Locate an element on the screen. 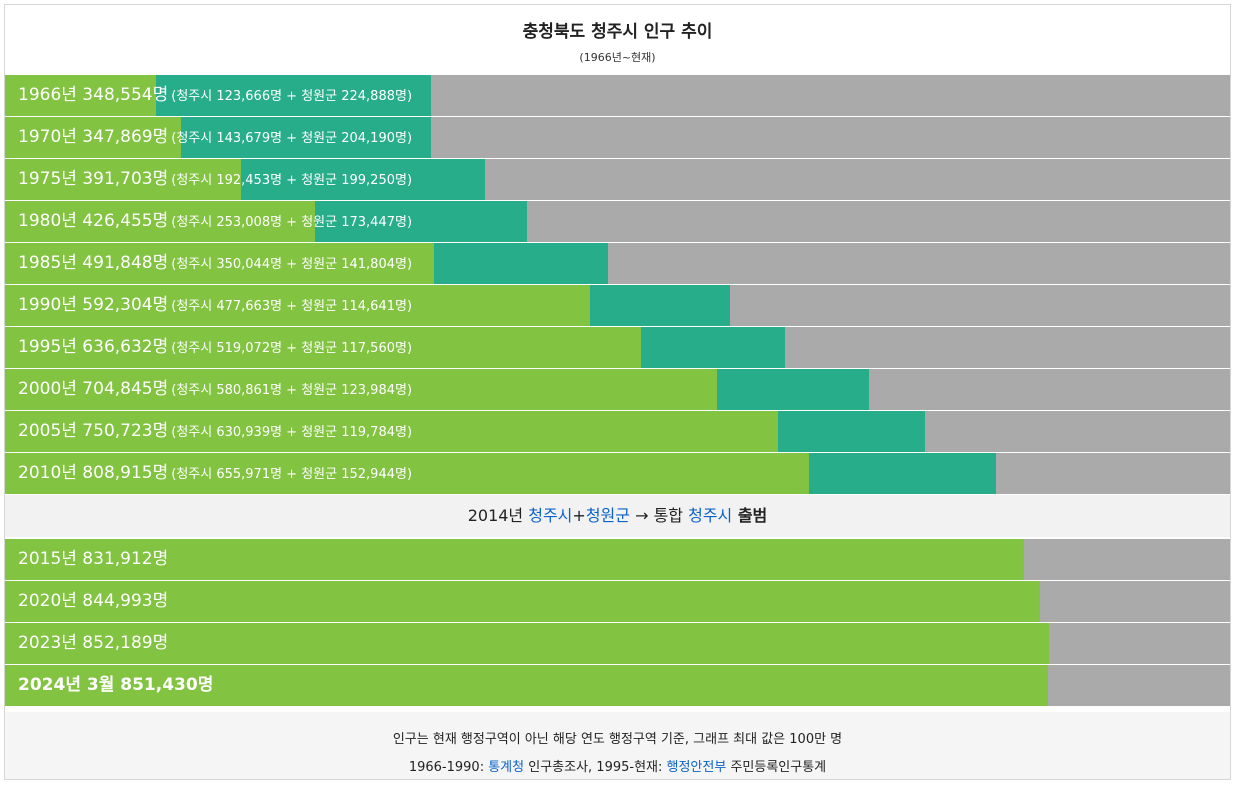 This screenshot has height=790, width=1238. bar-row: 2023년 852,189명 is located at coordinates (617, 643).